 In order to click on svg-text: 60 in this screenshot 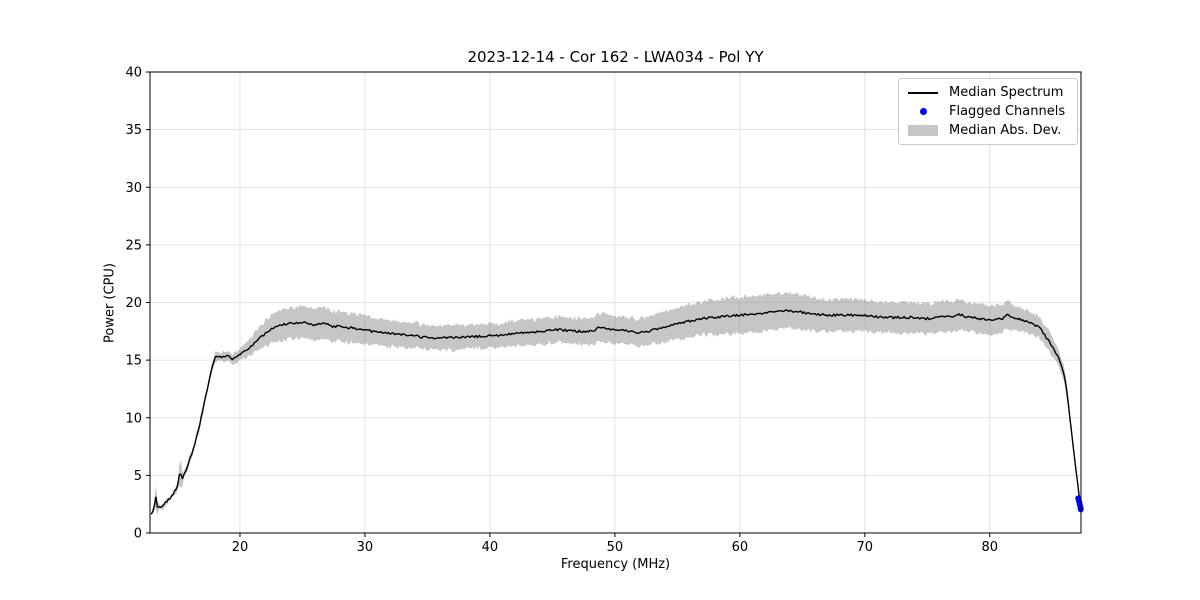, I will do `click(740, 547)`.